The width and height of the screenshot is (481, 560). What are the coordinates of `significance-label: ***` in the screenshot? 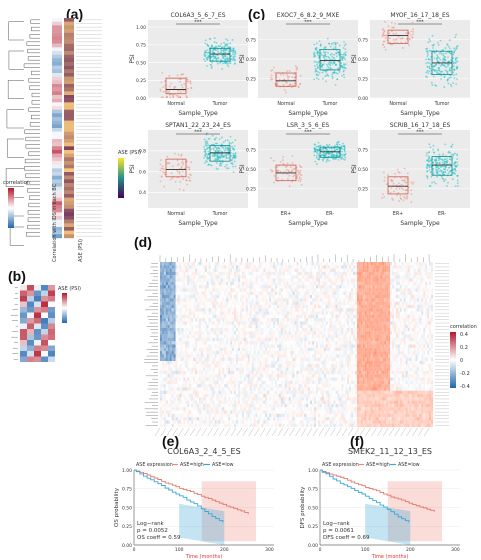 It's located at (420, 23).